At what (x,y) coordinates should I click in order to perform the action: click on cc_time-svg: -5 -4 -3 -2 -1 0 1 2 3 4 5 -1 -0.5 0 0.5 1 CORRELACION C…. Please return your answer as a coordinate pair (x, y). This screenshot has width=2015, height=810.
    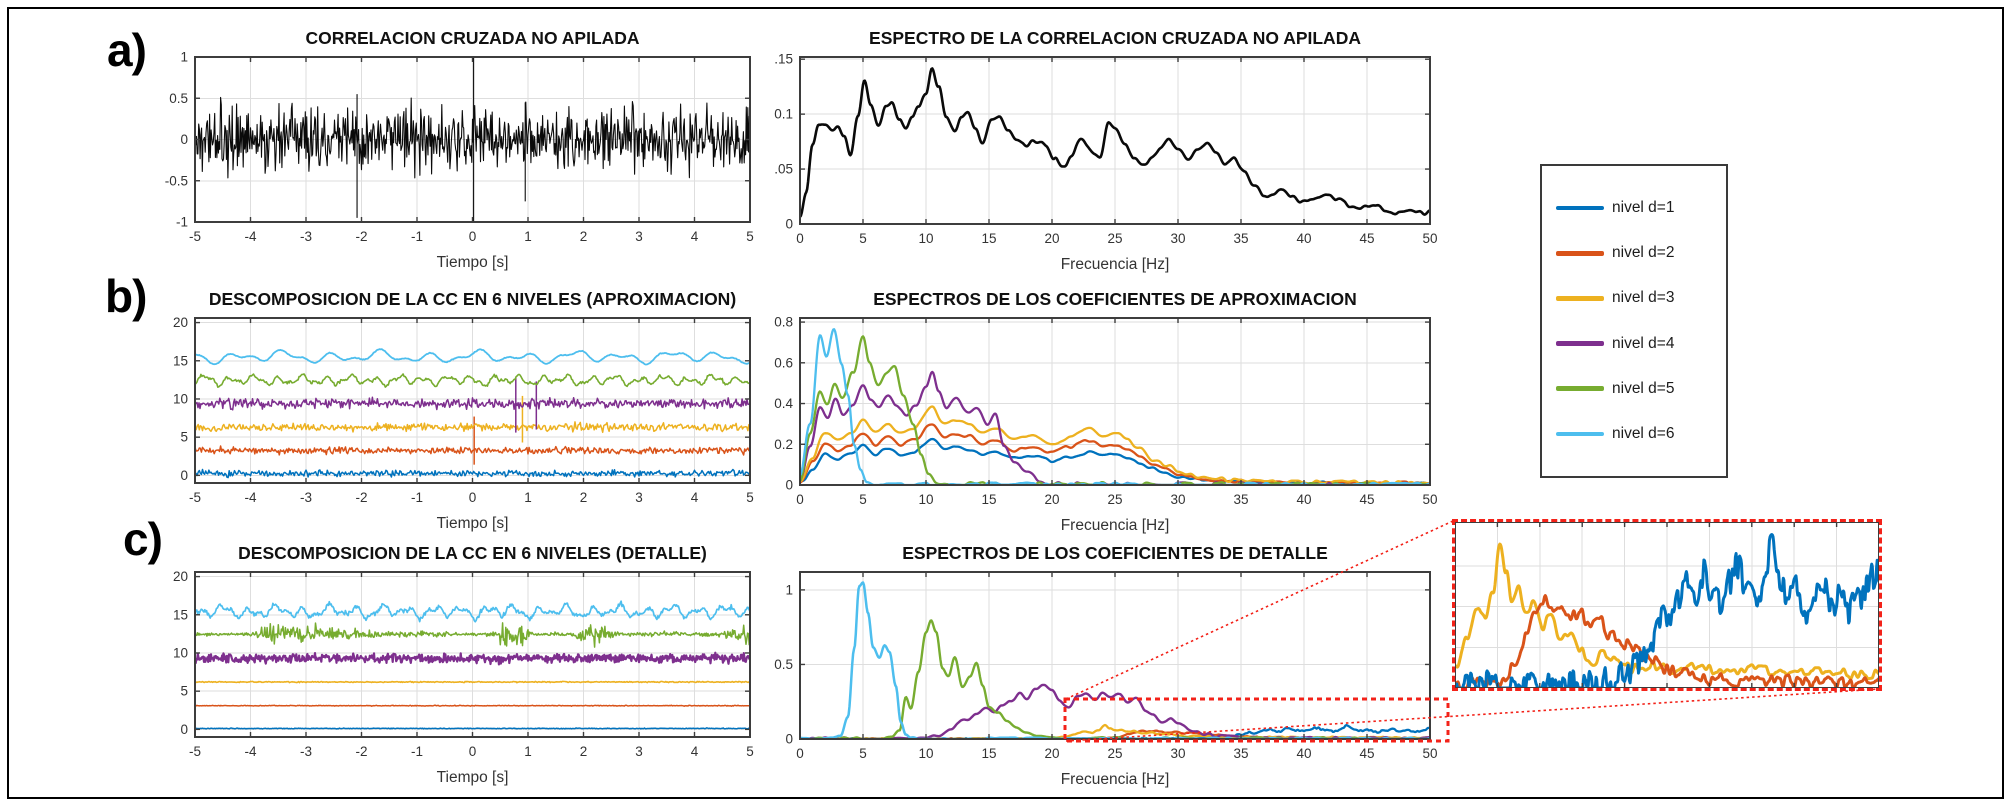
    Looking at the image, I should click on (459, 149).